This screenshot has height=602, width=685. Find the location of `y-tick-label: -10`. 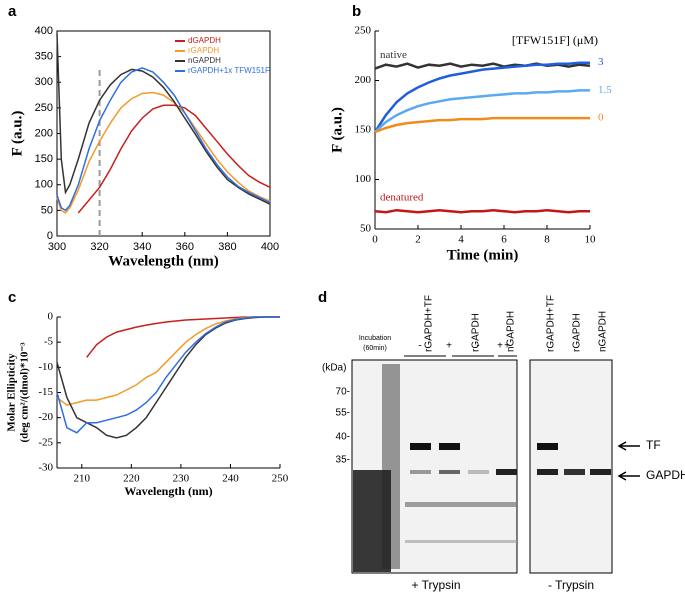

y-tick-label: -10 is located at coordinates (45, 367).